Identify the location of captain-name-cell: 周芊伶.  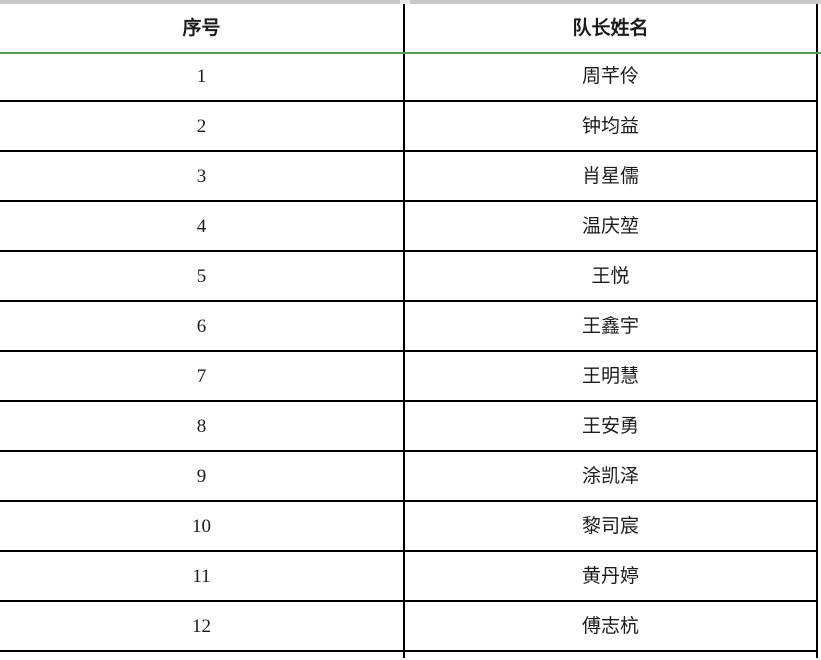
(610, 77).